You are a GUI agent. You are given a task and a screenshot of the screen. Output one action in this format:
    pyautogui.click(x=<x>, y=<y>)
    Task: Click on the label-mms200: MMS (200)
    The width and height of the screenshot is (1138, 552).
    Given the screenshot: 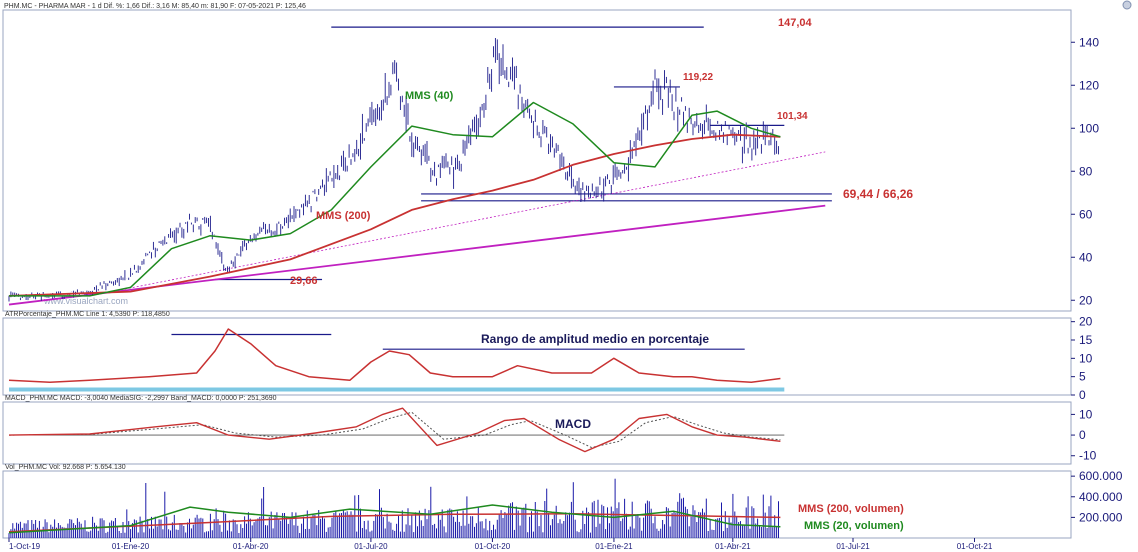 What is the action you would take?
    pyautogui.click(x=343, y=216)
    